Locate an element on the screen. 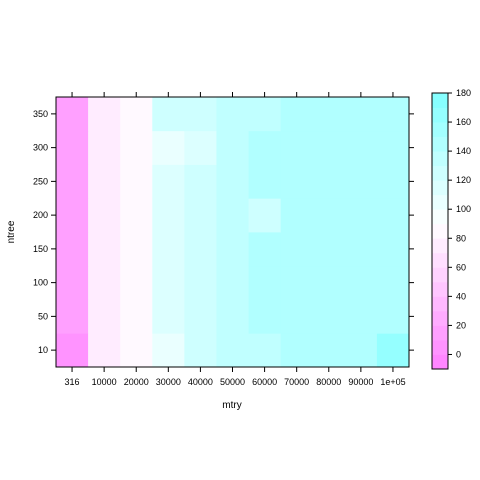  x-tick-label: 316 is located at coordinates (72, 382).